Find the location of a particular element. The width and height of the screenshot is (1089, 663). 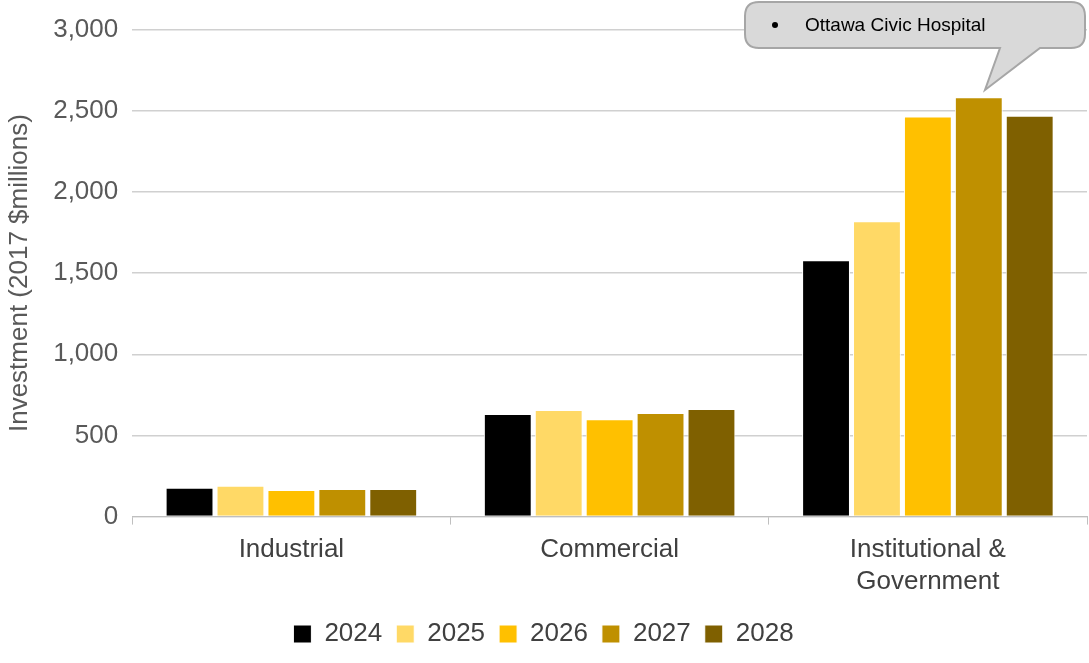

y-tick-label: 1,000 is located at coordinates (86, 352).